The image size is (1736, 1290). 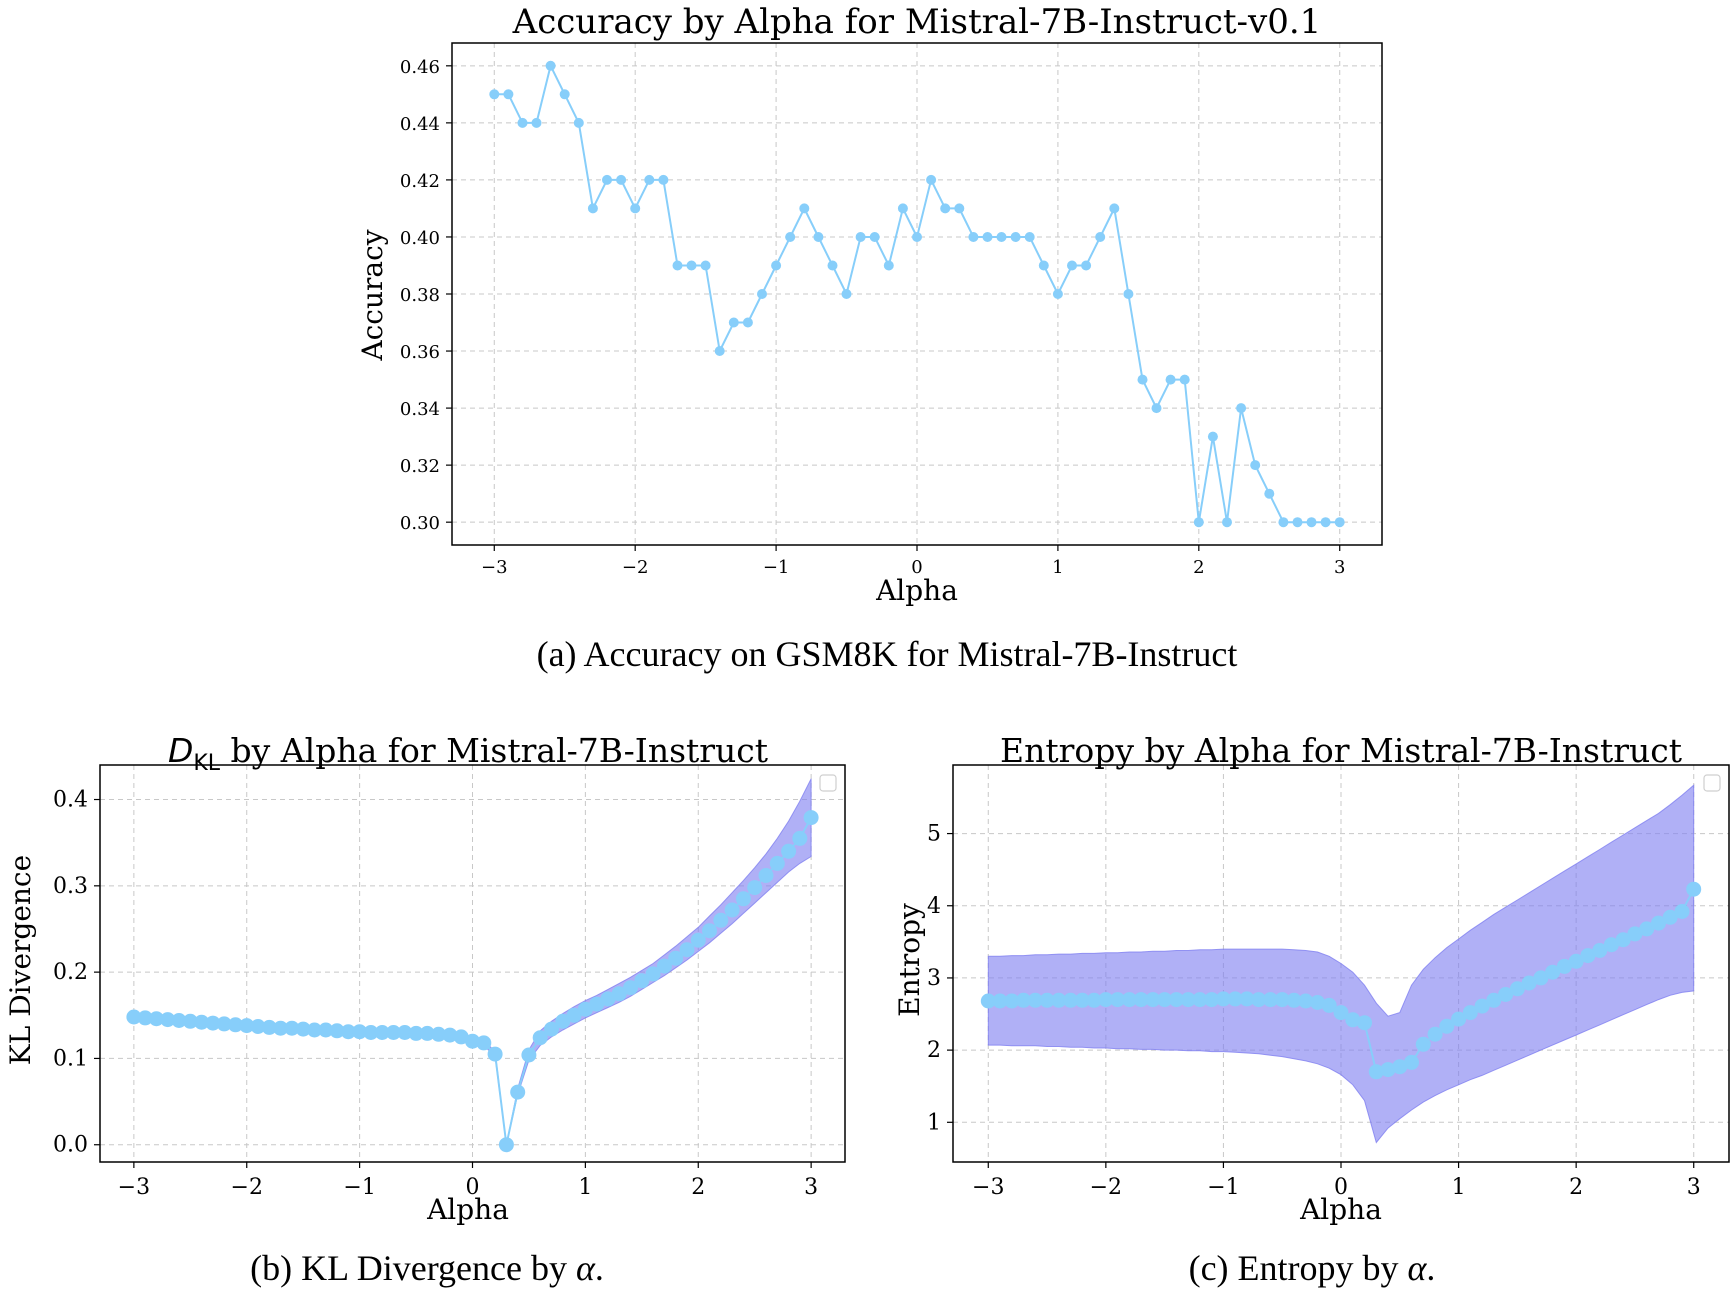 I want to click on entropy-ytick-label: 4, so click(x=934, y=906).